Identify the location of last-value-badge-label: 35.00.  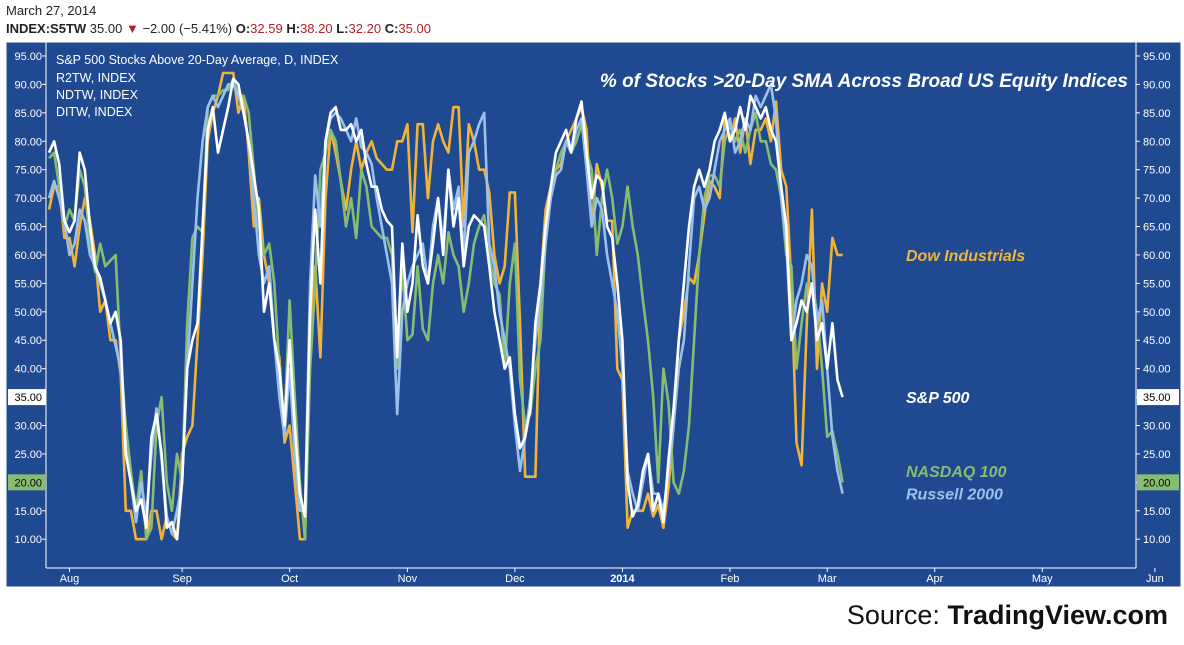
(1157, 398).